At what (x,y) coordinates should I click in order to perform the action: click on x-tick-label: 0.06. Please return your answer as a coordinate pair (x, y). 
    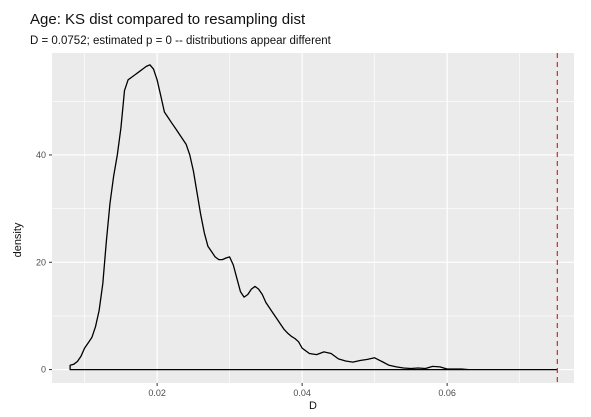
    Looking at the image, I should click on (447, 393).